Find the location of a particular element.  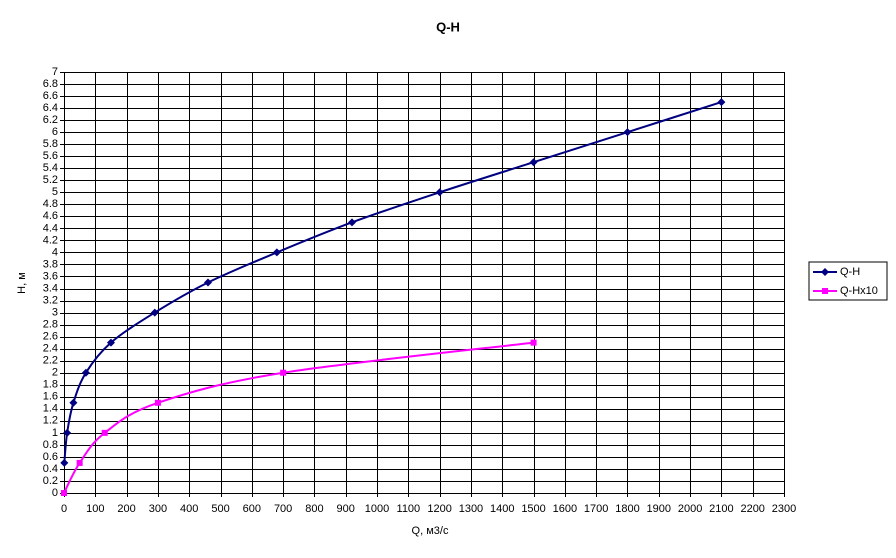

y-tick-label: 7 is located at coordinates (55, 72).